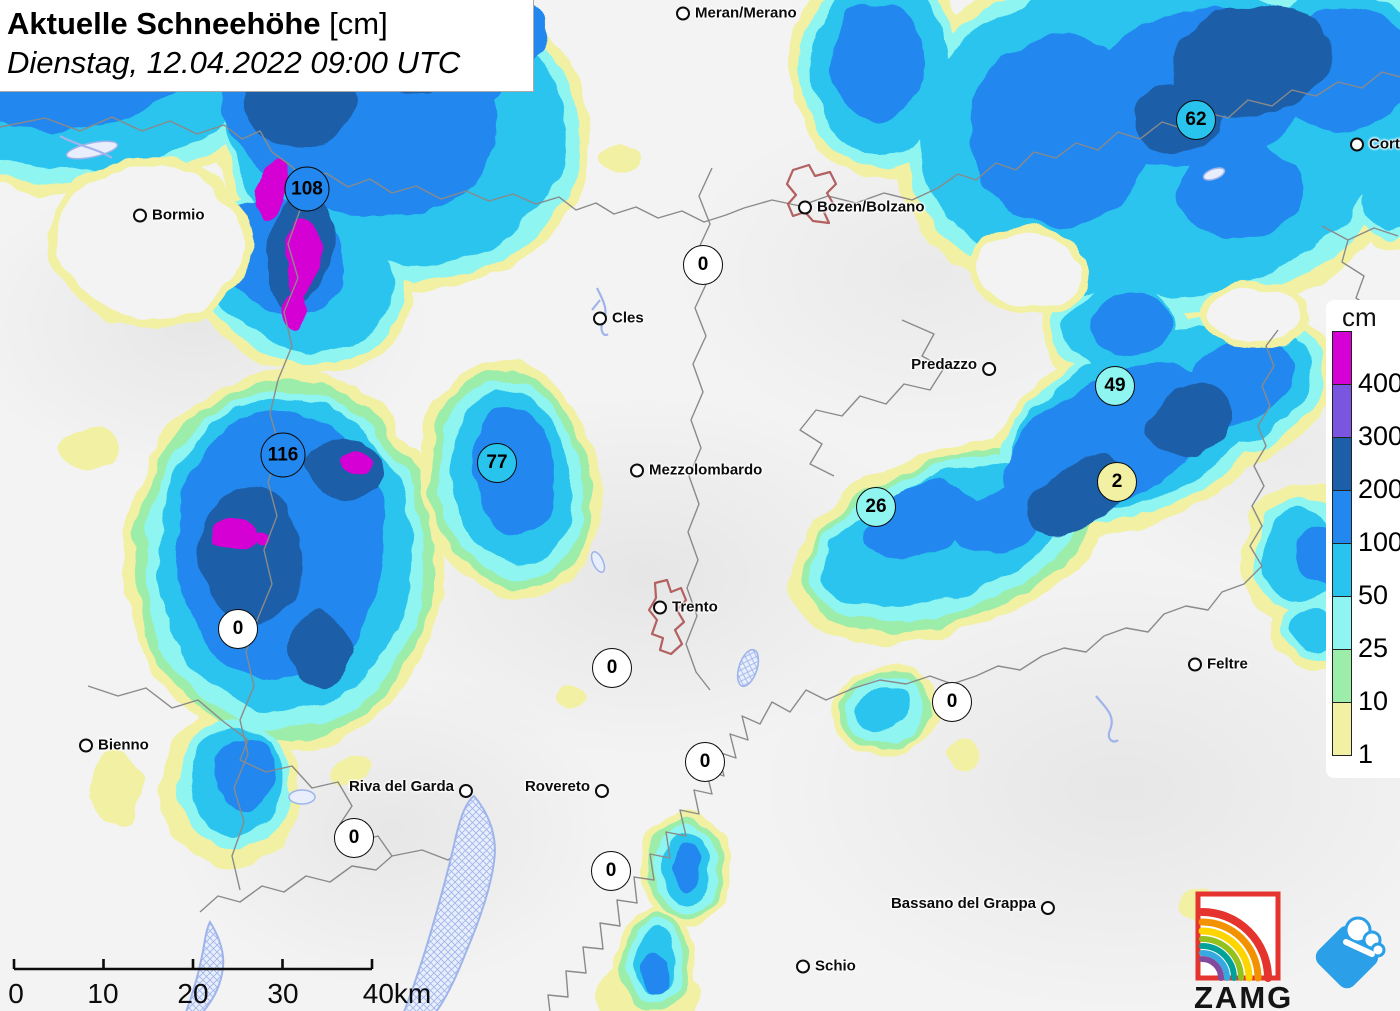  I want to click on legend-bar: 400 300 200 100 50 25 10 1, so click(1366, 550).